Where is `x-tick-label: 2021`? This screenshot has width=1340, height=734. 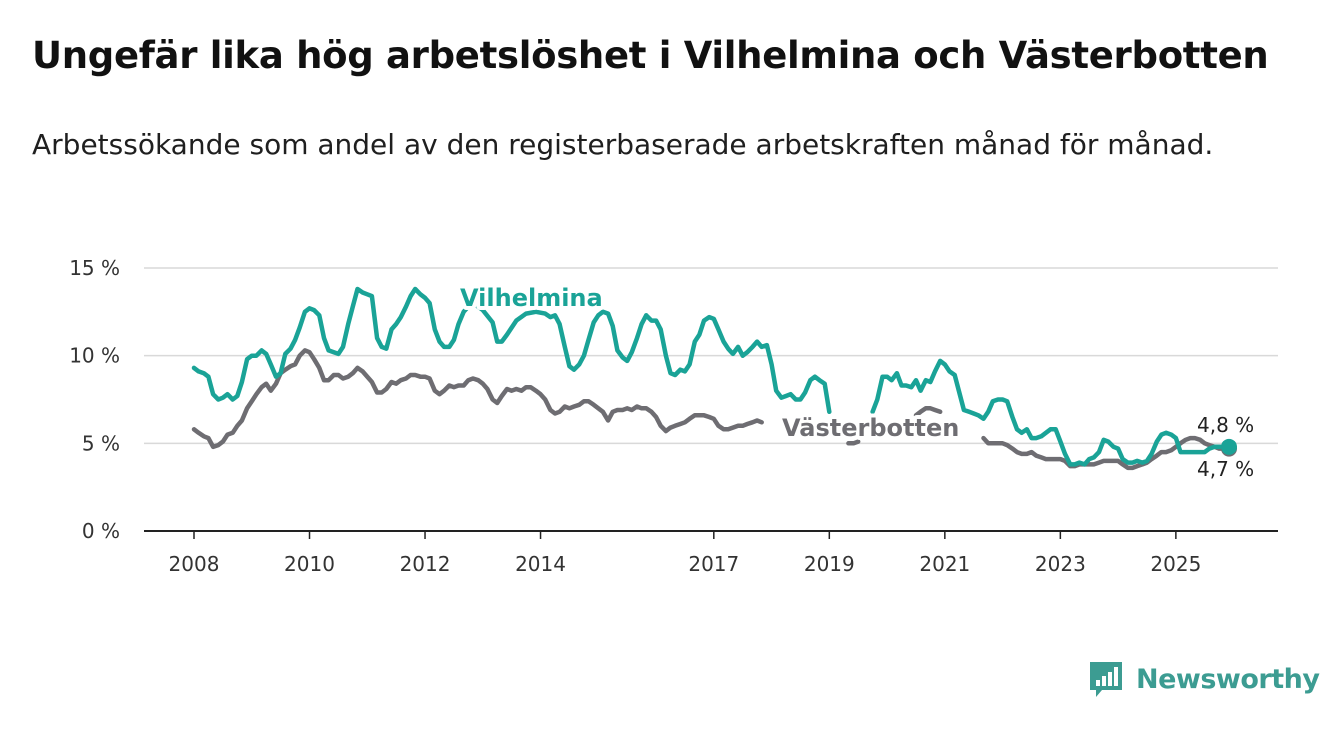
x-tick-label: 2021 is located at coordinates (944, 564).